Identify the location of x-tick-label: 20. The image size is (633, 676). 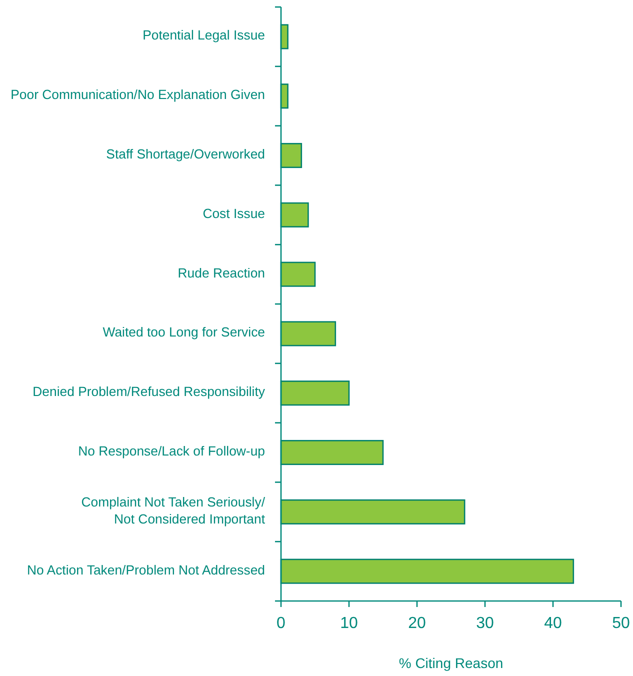
(417, 623).